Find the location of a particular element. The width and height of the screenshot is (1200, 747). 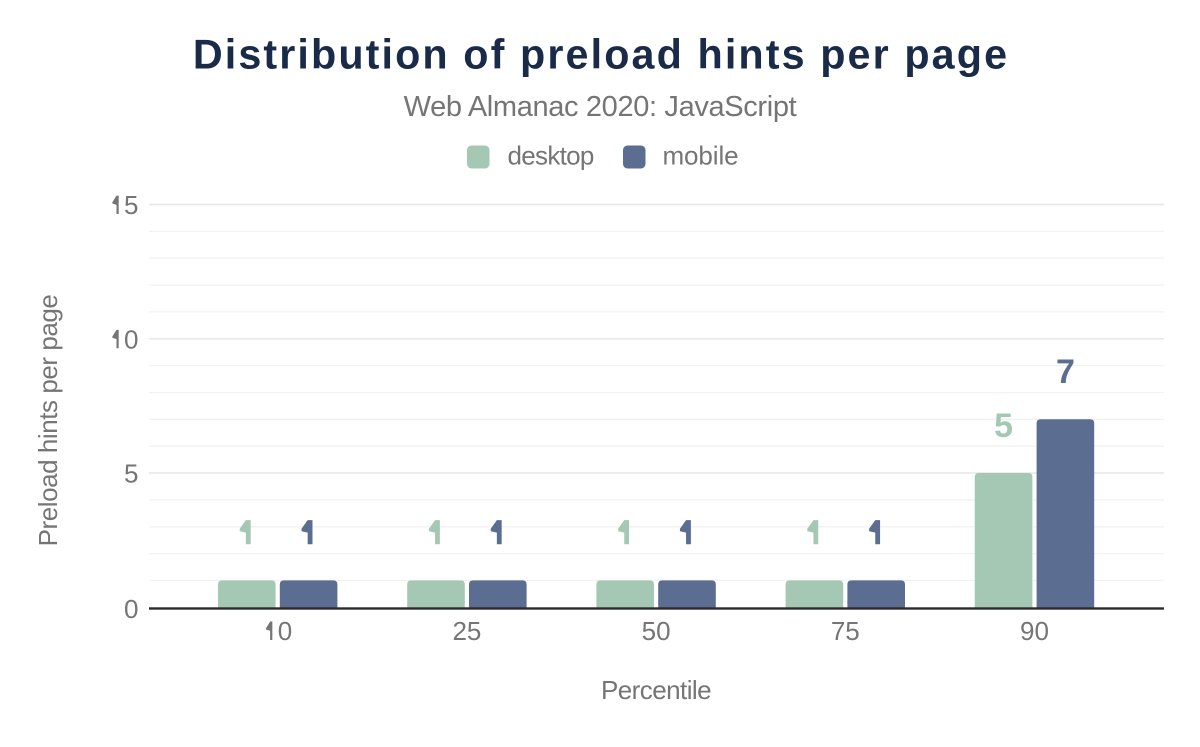

svg-text: mobile is located at coordinates (701, 156).